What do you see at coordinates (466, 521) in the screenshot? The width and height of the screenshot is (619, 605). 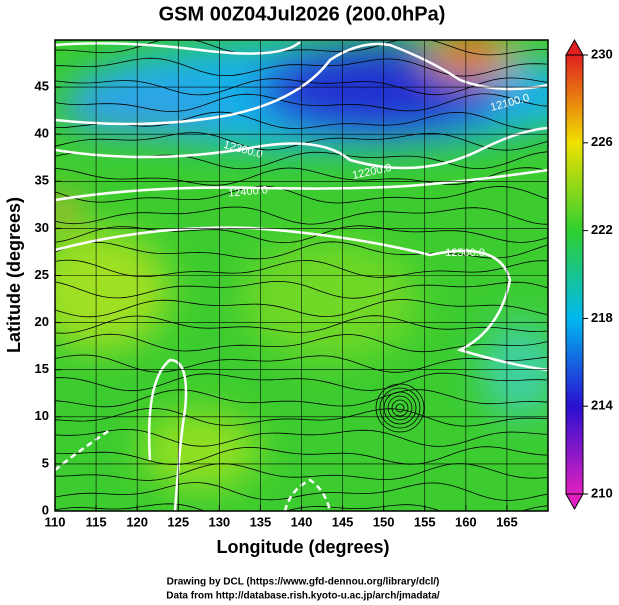 I see `x-tick-label: 160` at bounding box center [466, 521].